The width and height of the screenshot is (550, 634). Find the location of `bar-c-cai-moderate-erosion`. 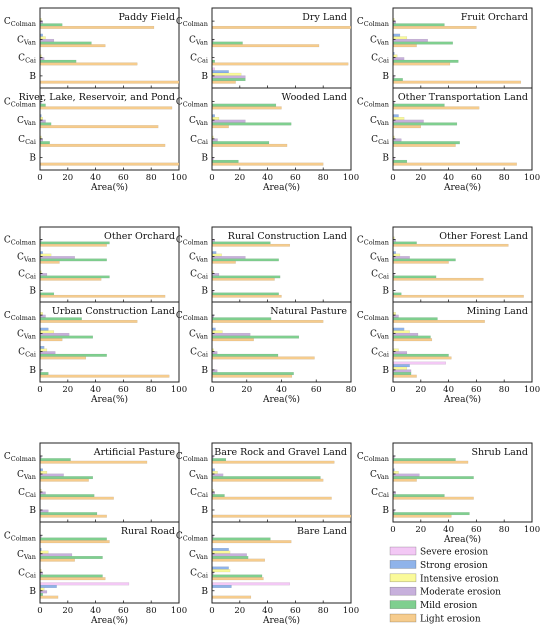

bar-c-cai-moderate-erosion is located at coordinates (400, 353).